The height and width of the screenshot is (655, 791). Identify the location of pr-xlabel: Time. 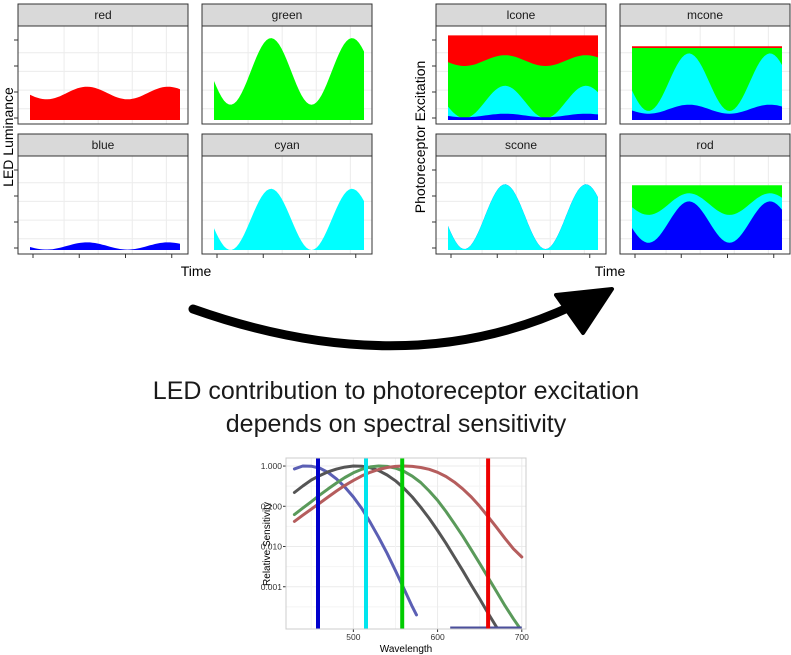
(610, 271).